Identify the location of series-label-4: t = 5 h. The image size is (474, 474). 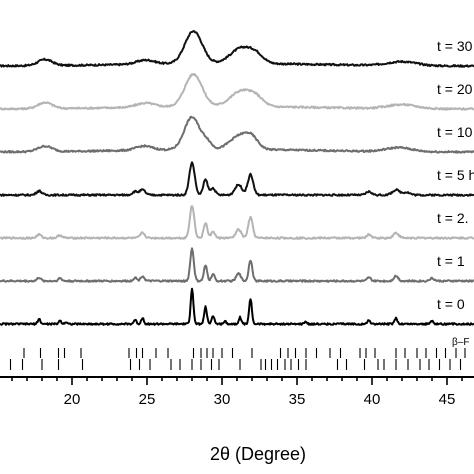
(455, 175).